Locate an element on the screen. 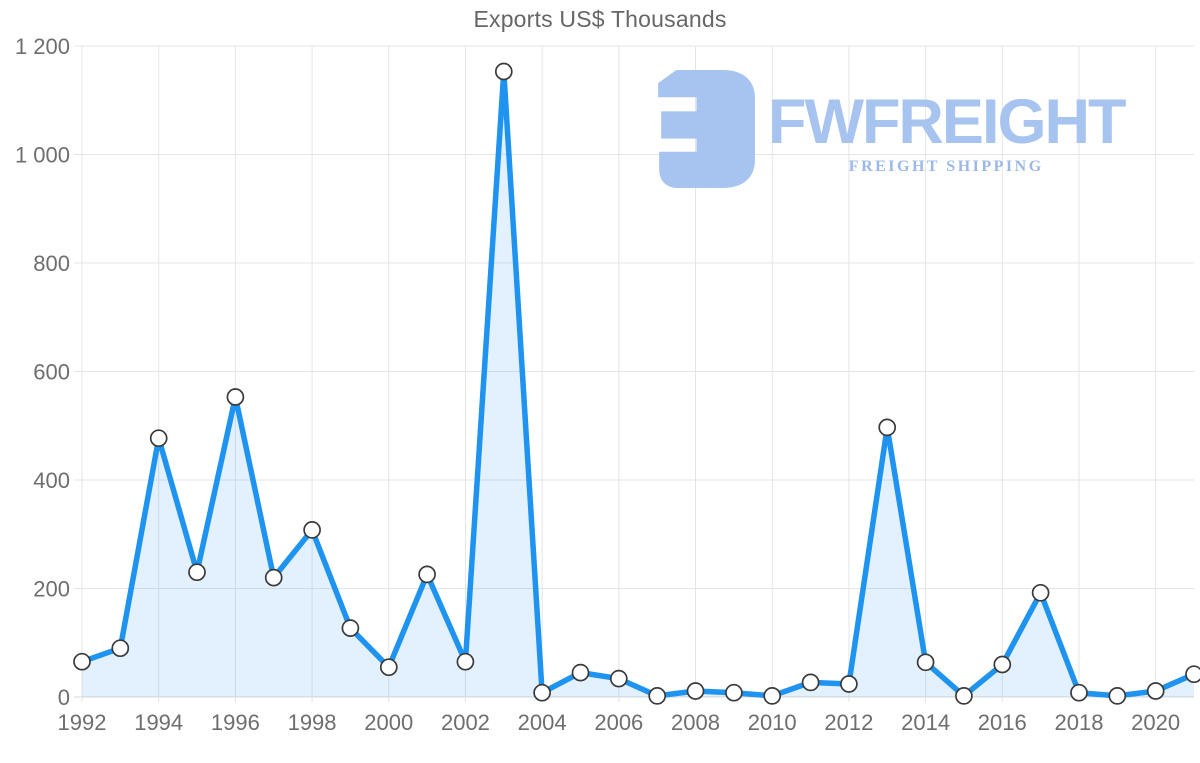 Image resolution: width=1200 pixels, height=763 pixels. data-point-2018 is located at coordinates (1079, 692).